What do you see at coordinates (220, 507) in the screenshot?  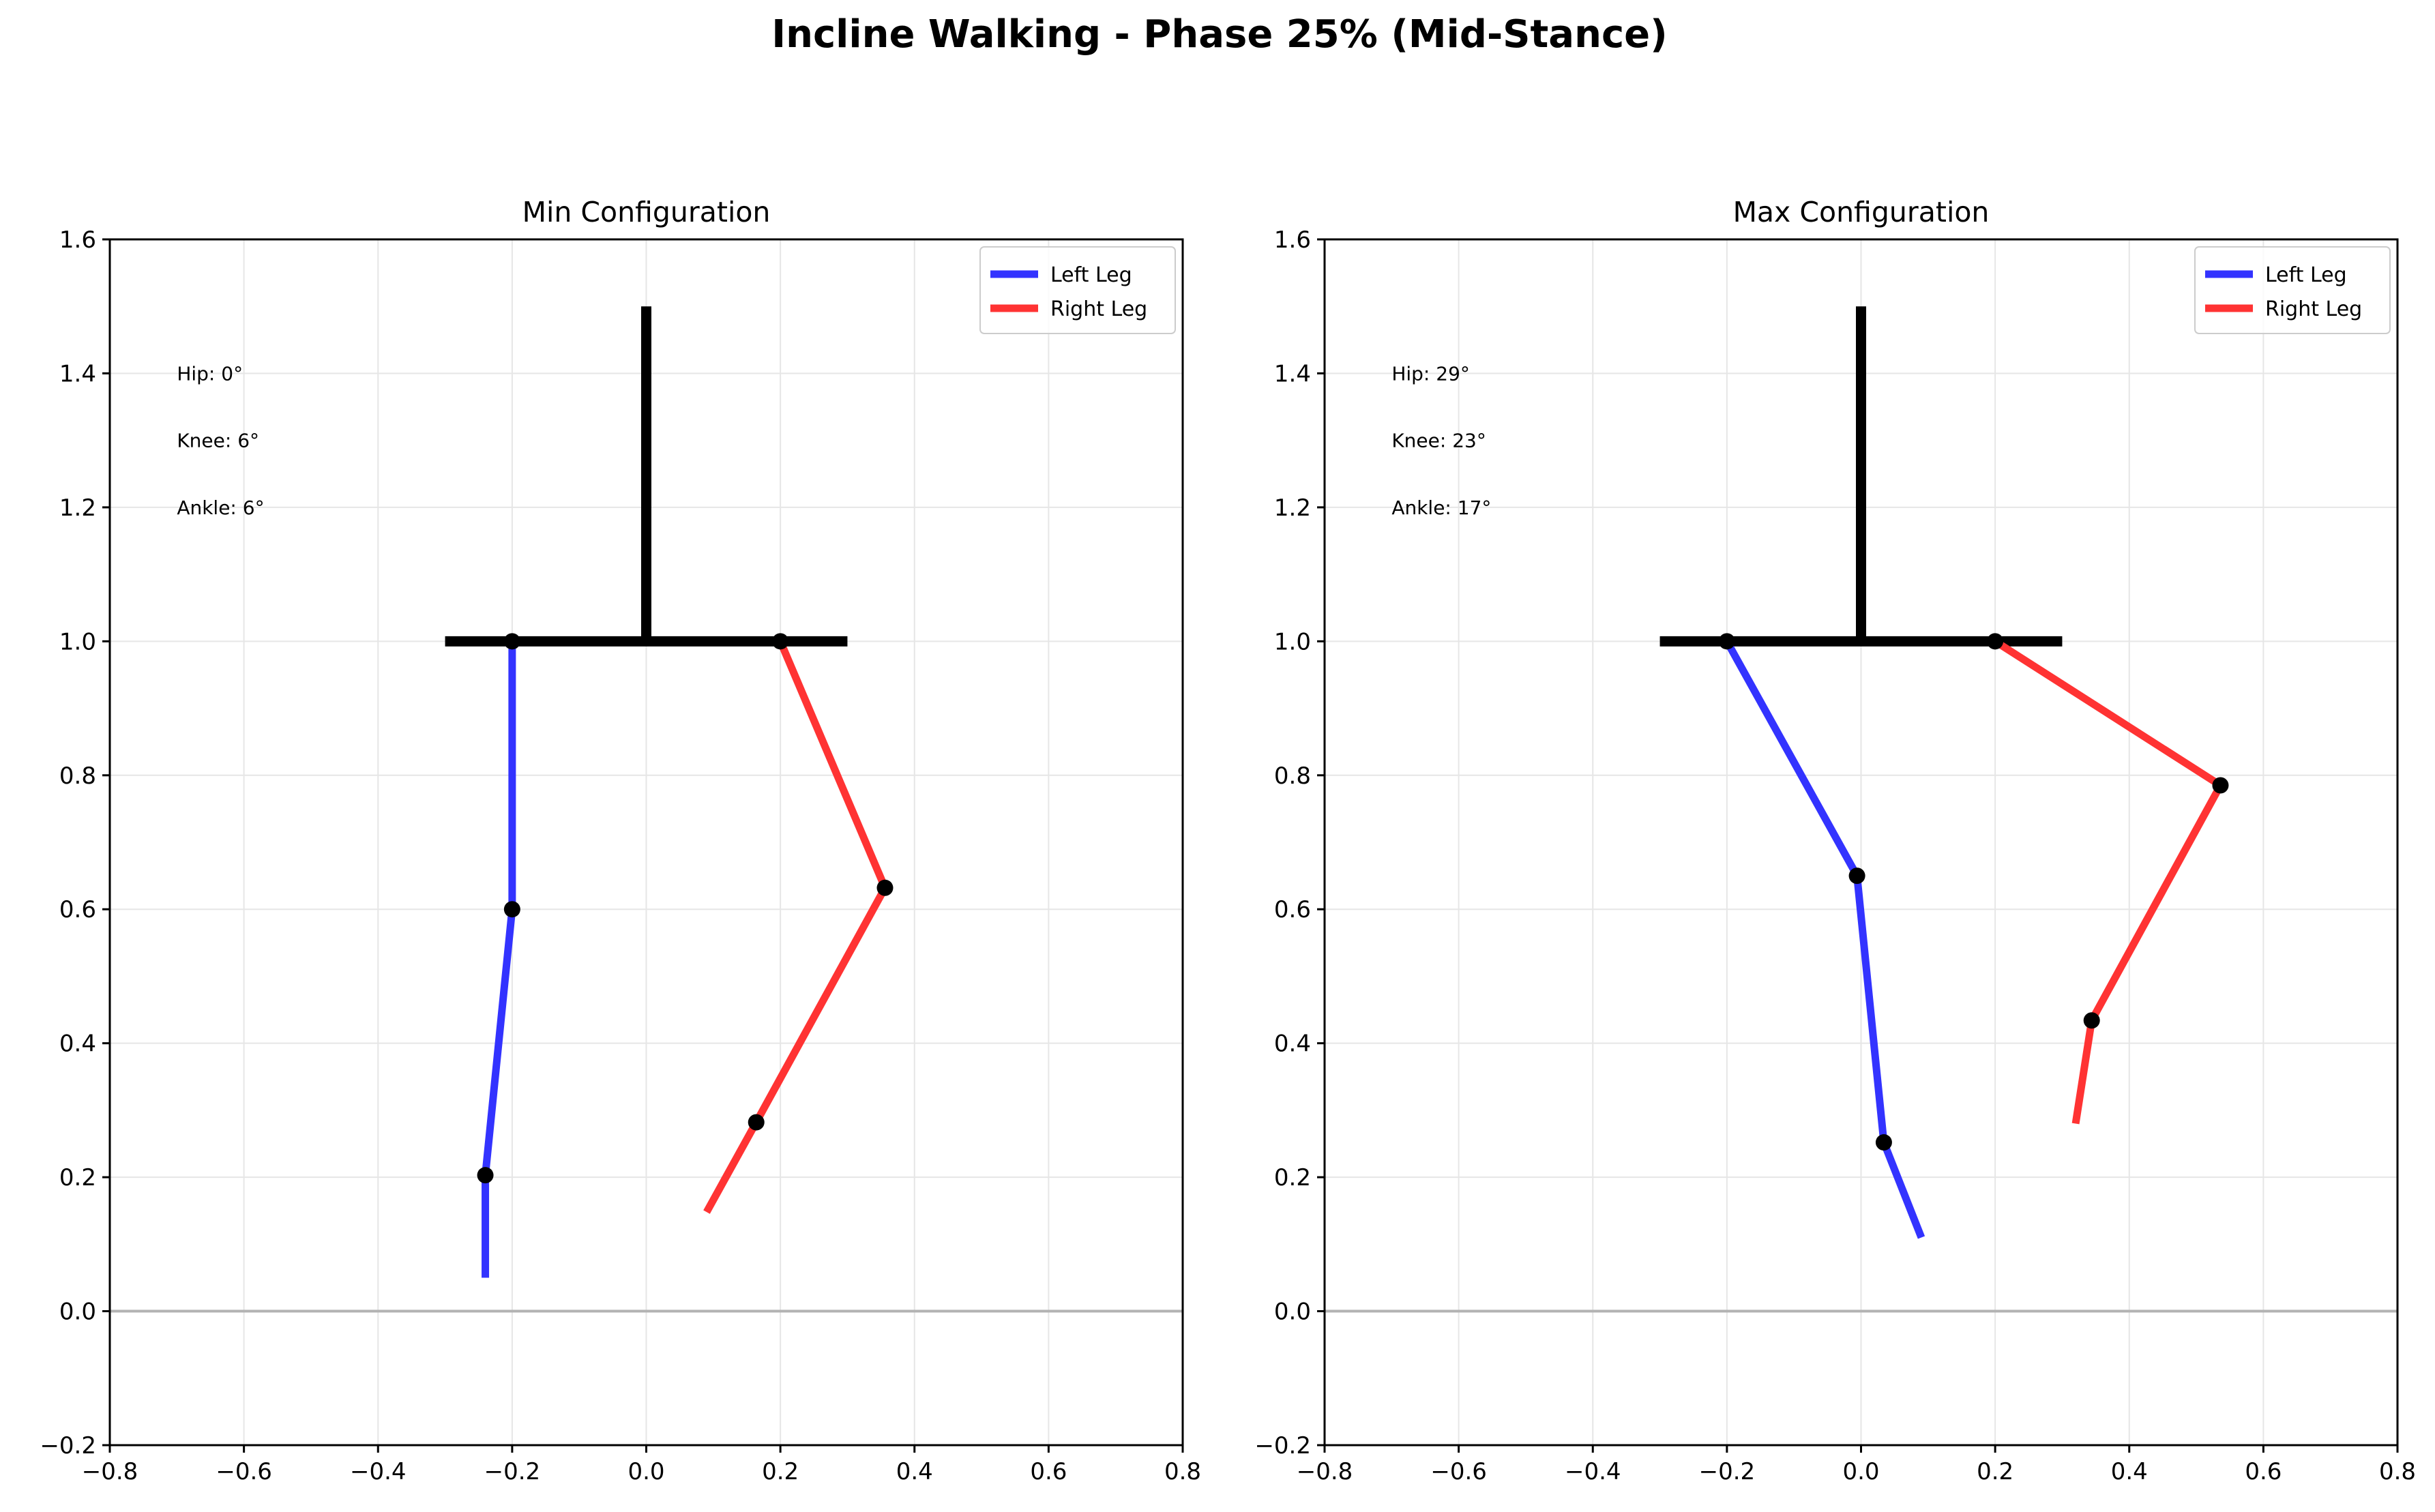 I see `joint-angle-annotation: Ankle: 6°` at bounding box center [220, 507].